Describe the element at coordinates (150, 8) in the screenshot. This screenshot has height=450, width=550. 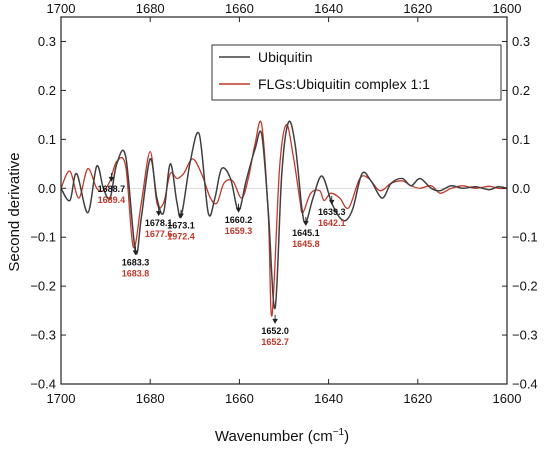
I see `x-tick-label-top: 1680` at that location.